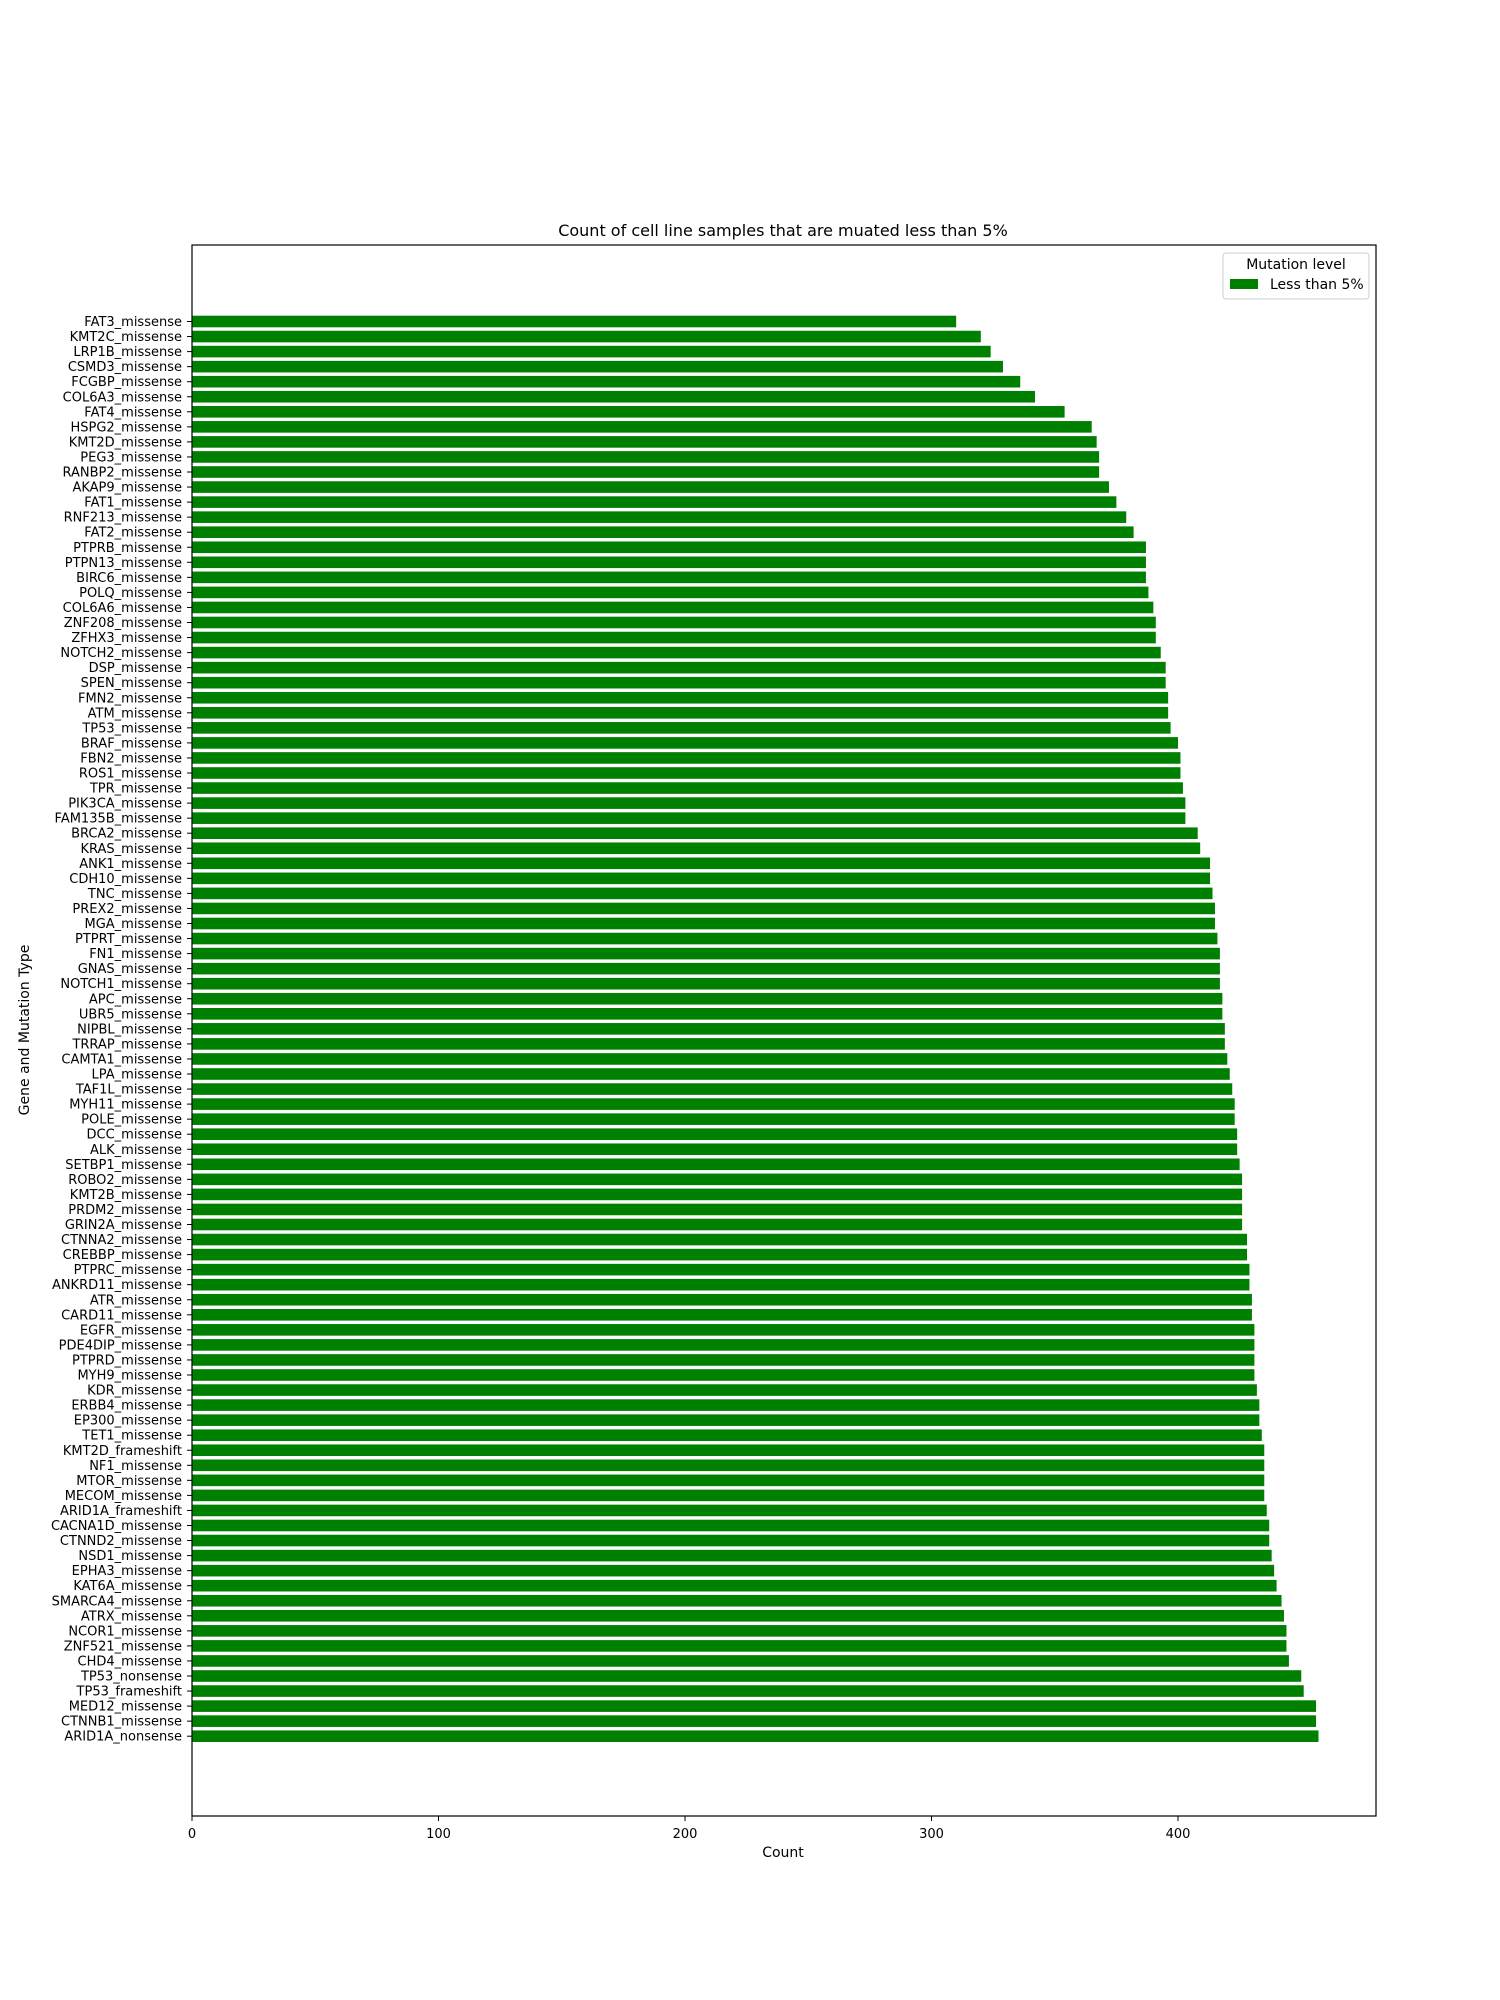 The height and width of the screenshot is (2000, 1500). I want to click on y-axis-label: Gene and Mutation Type, so click(25, 1030).